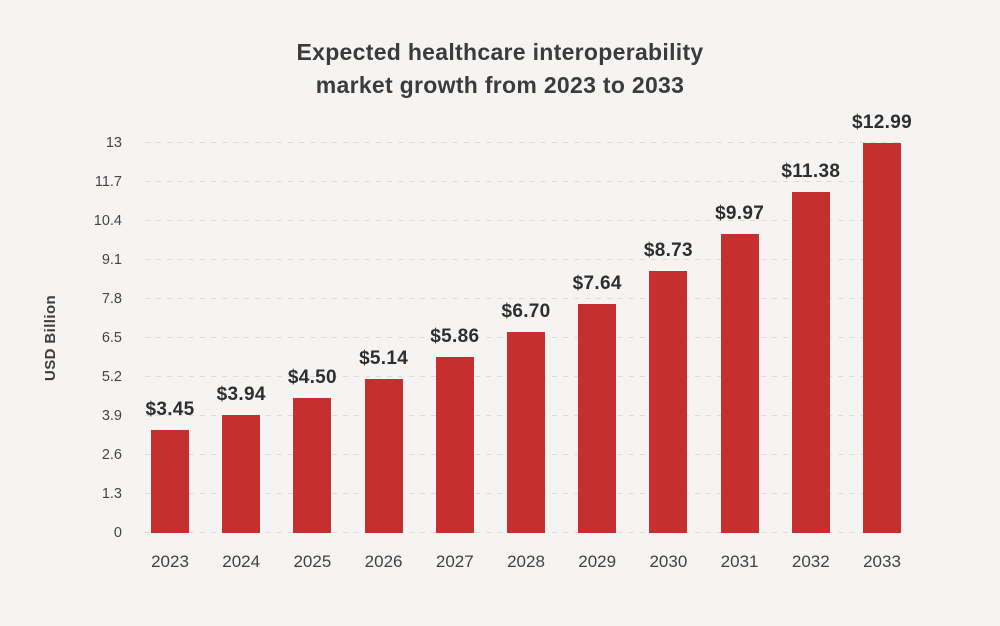 This screenshot has height=626, width=1000. Describe the element at coordinates (500, 52) in the screenshot. I see `chart-title-line1: Expected healthcare interoperability` at that location.